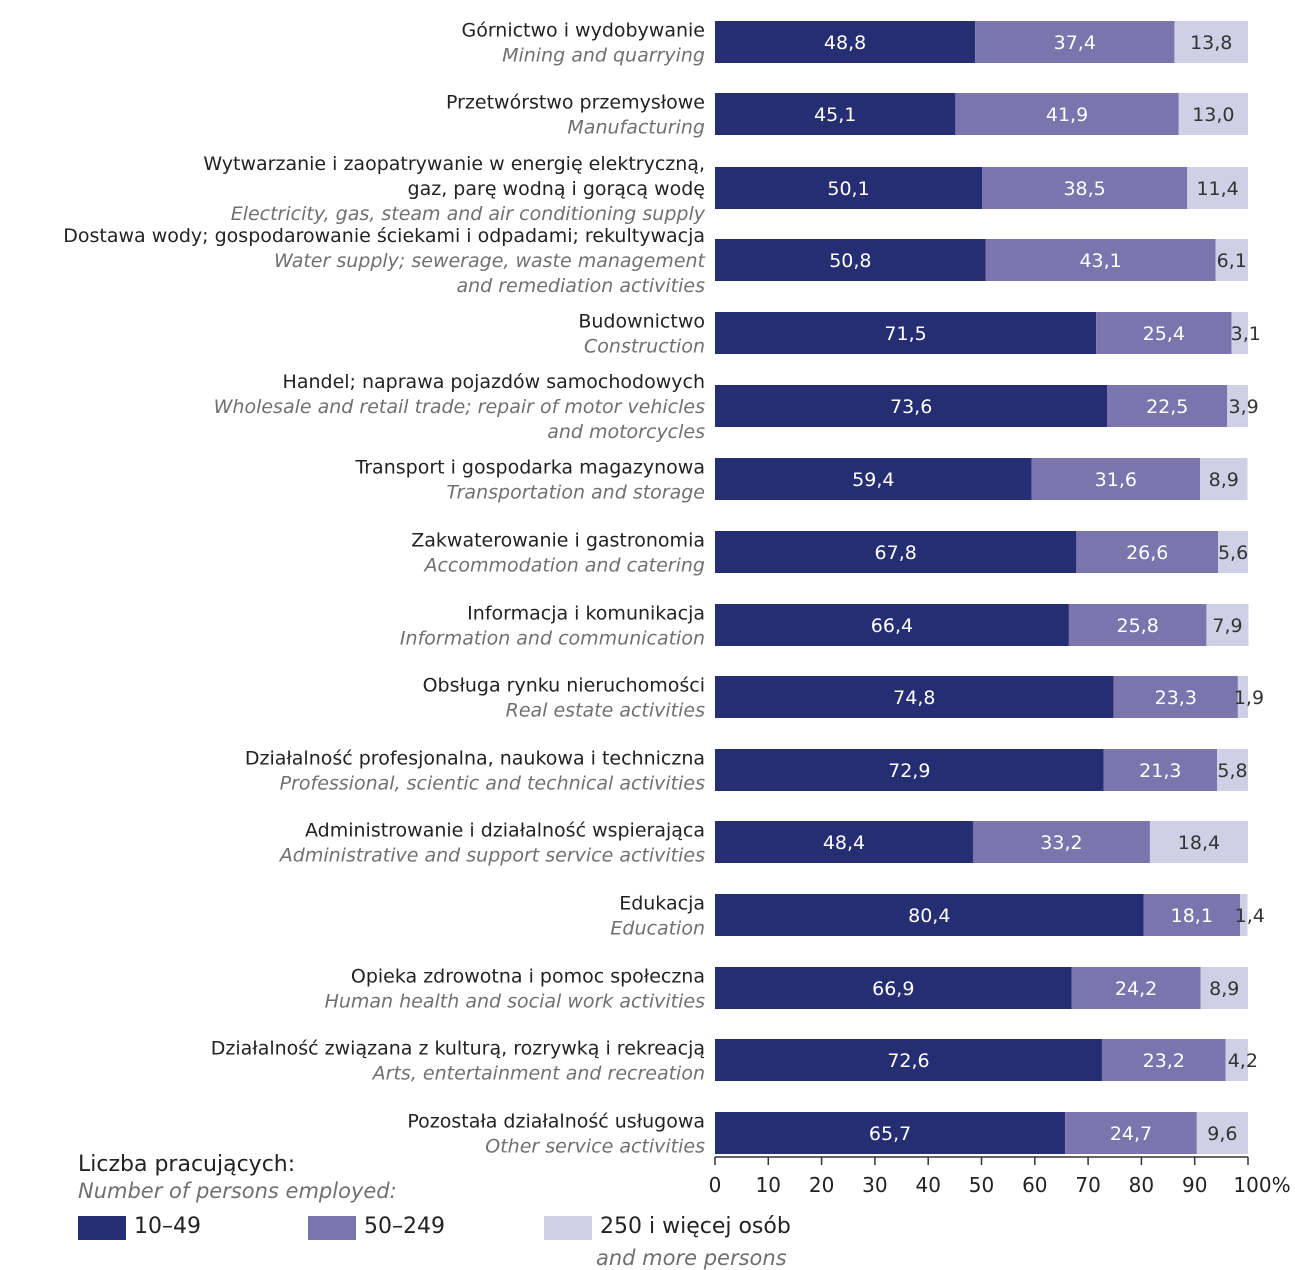  I want to click on bar-value-label: 21,3, so click(1160, 771).